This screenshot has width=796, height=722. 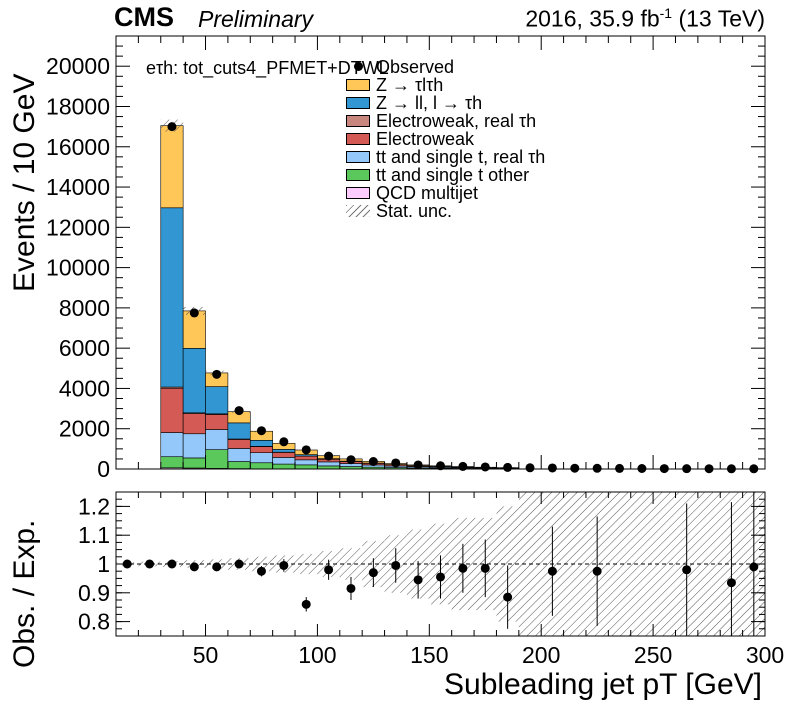 What do you see at coordinates (94, 622) in the screenshot?
I see `ratio-y-tick-label: 0.8` at bounding box center [94, 622].